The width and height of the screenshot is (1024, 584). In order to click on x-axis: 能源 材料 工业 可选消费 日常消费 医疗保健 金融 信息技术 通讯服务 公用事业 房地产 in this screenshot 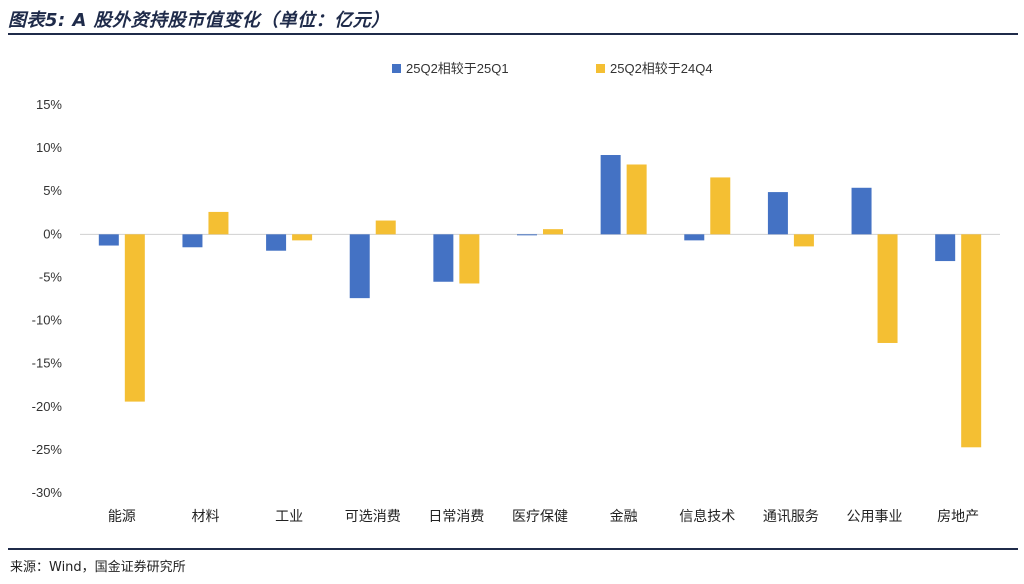, I will do `click(543, 516)`.